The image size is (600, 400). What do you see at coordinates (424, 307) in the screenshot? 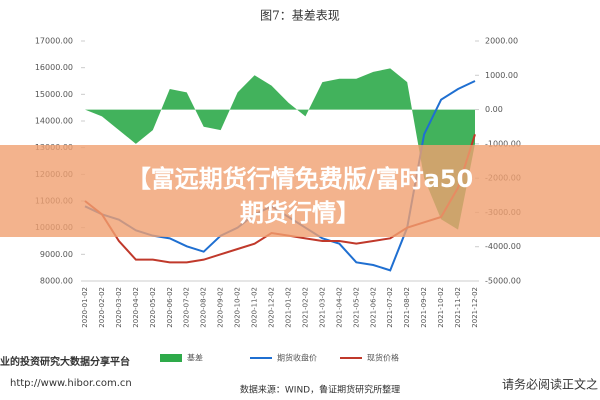
I see `x-tick-label: 2021-09-02` at bounding box center [424, 307].